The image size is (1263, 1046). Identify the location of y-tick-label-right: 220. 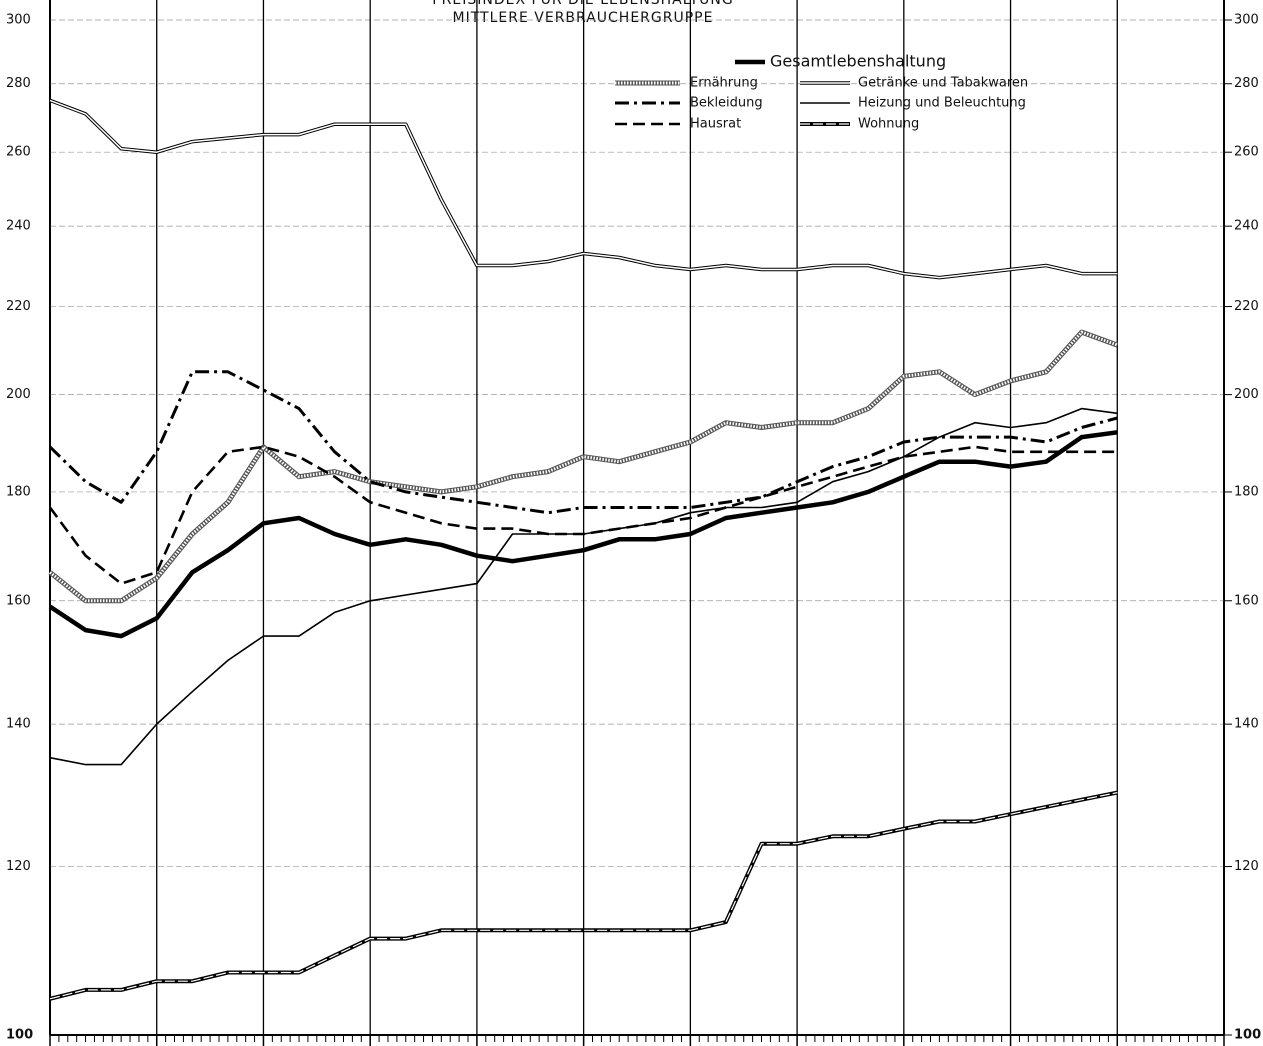
(1246, 306).